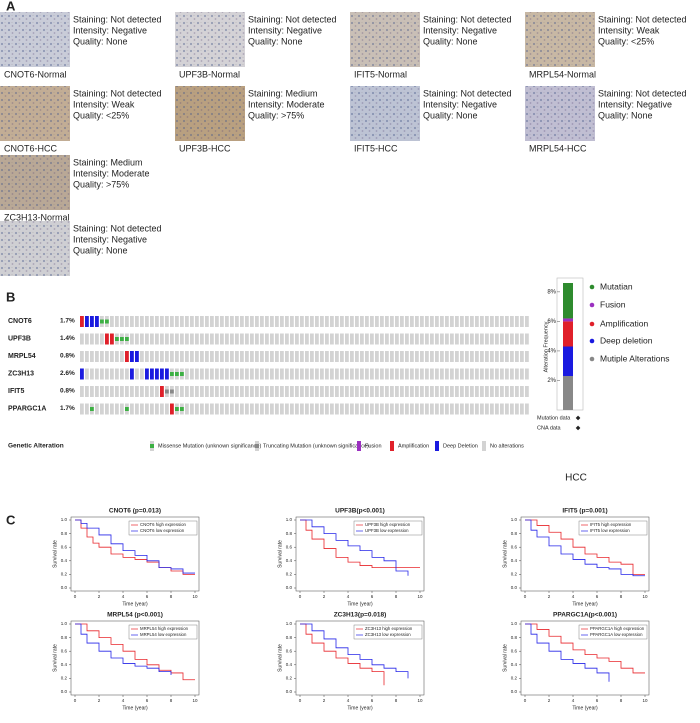 Image resolution: width=700 pixels, height=723 pixels. Describe the element at coordinates (560, 39) in the screenshot. I see `tissue-texture` at that location.